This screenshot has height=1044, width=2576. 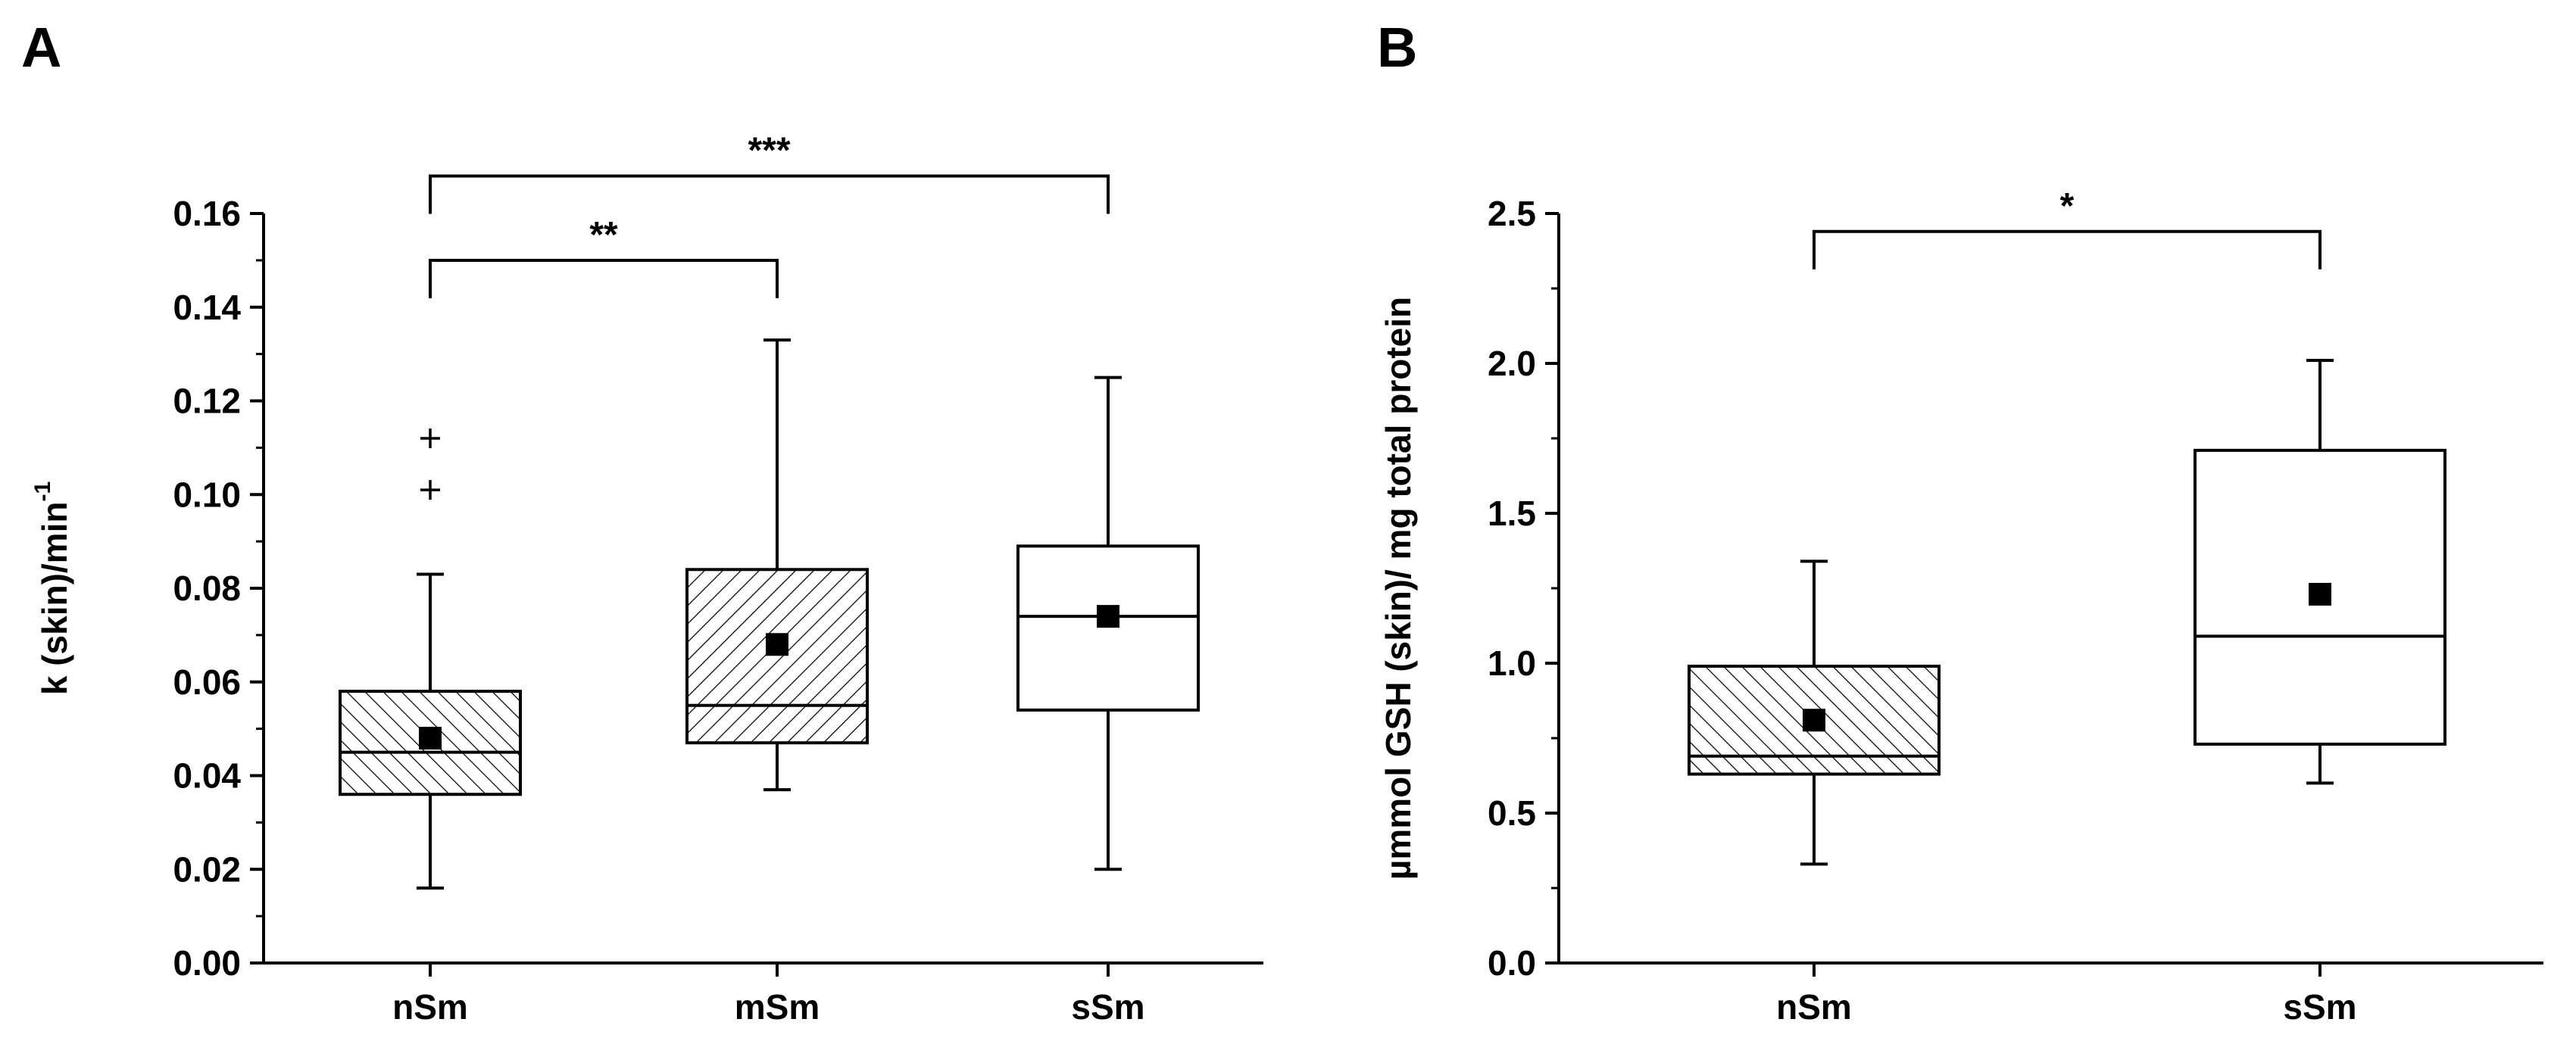 What do you see at coordinates (1397, 47) in the screenshot?
I see `panel-letter-b: B` at bounding box center [1397, 47].